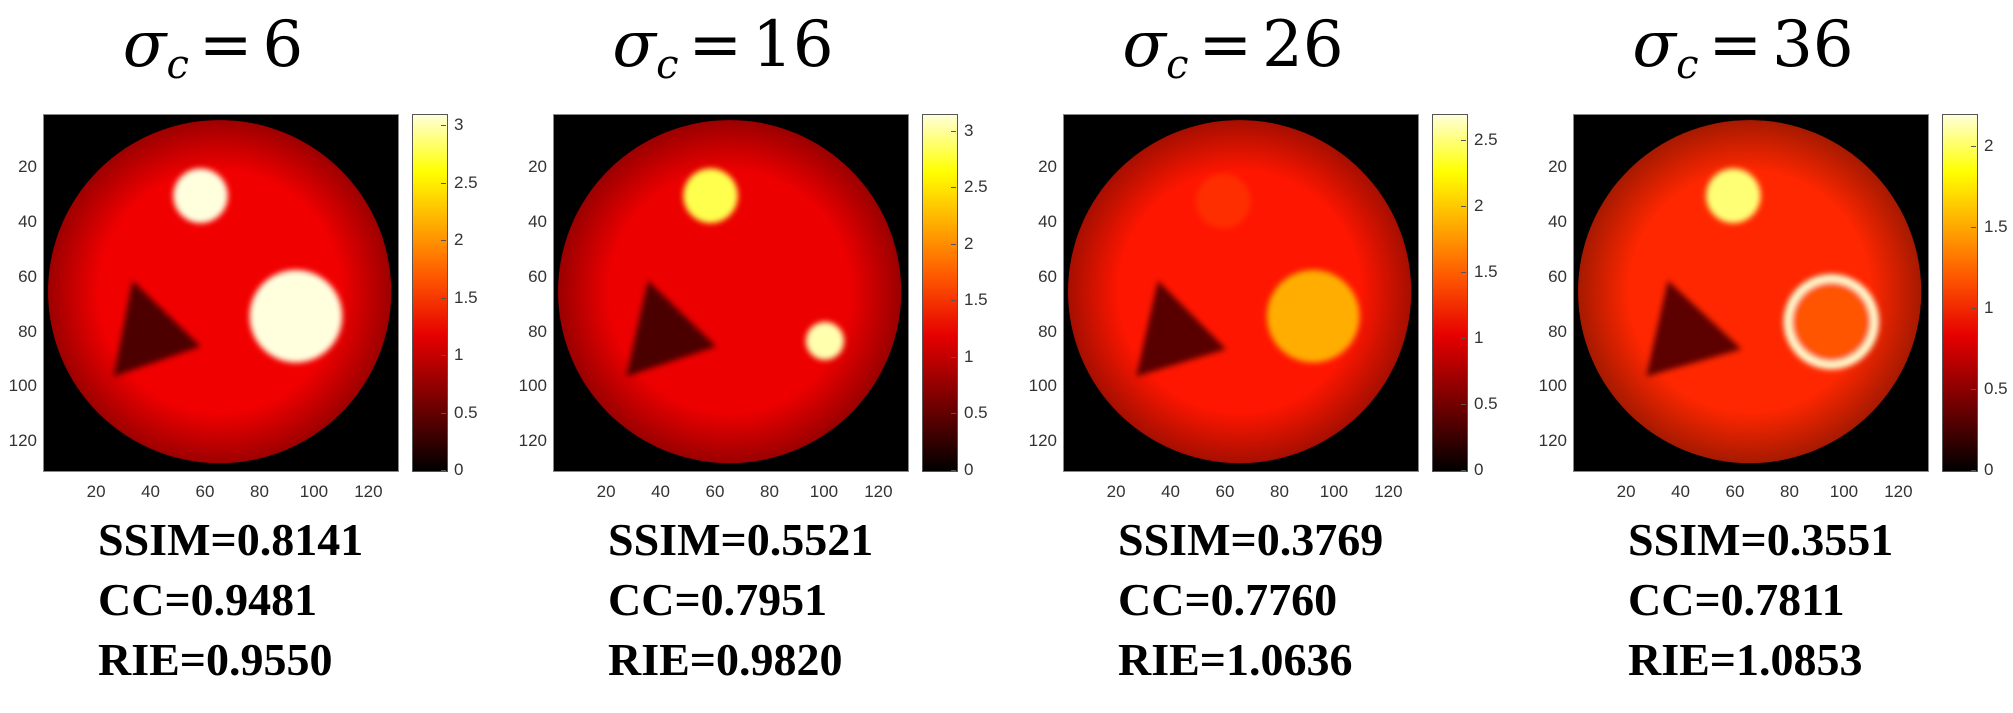 The height and width of the screenshot is (713, 2013). What do you see at coordinates (1241, 293) in the screenshot?
I see `heatmap-image` at bounding box center [1241, 293].